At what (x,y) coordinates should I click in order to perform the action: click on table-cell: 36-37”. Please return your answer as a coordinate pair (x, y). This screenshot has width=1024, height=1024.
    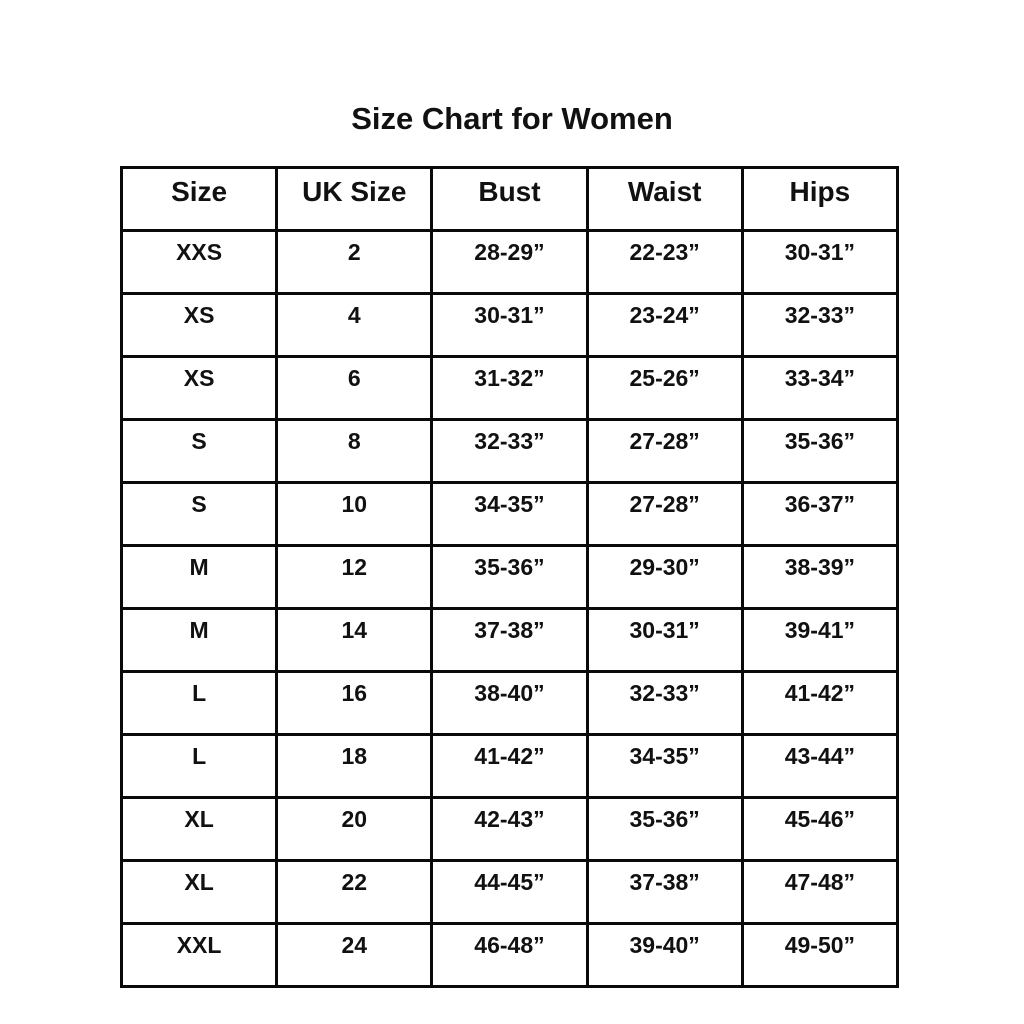
    Looking at the image, I should click on (820, 514).